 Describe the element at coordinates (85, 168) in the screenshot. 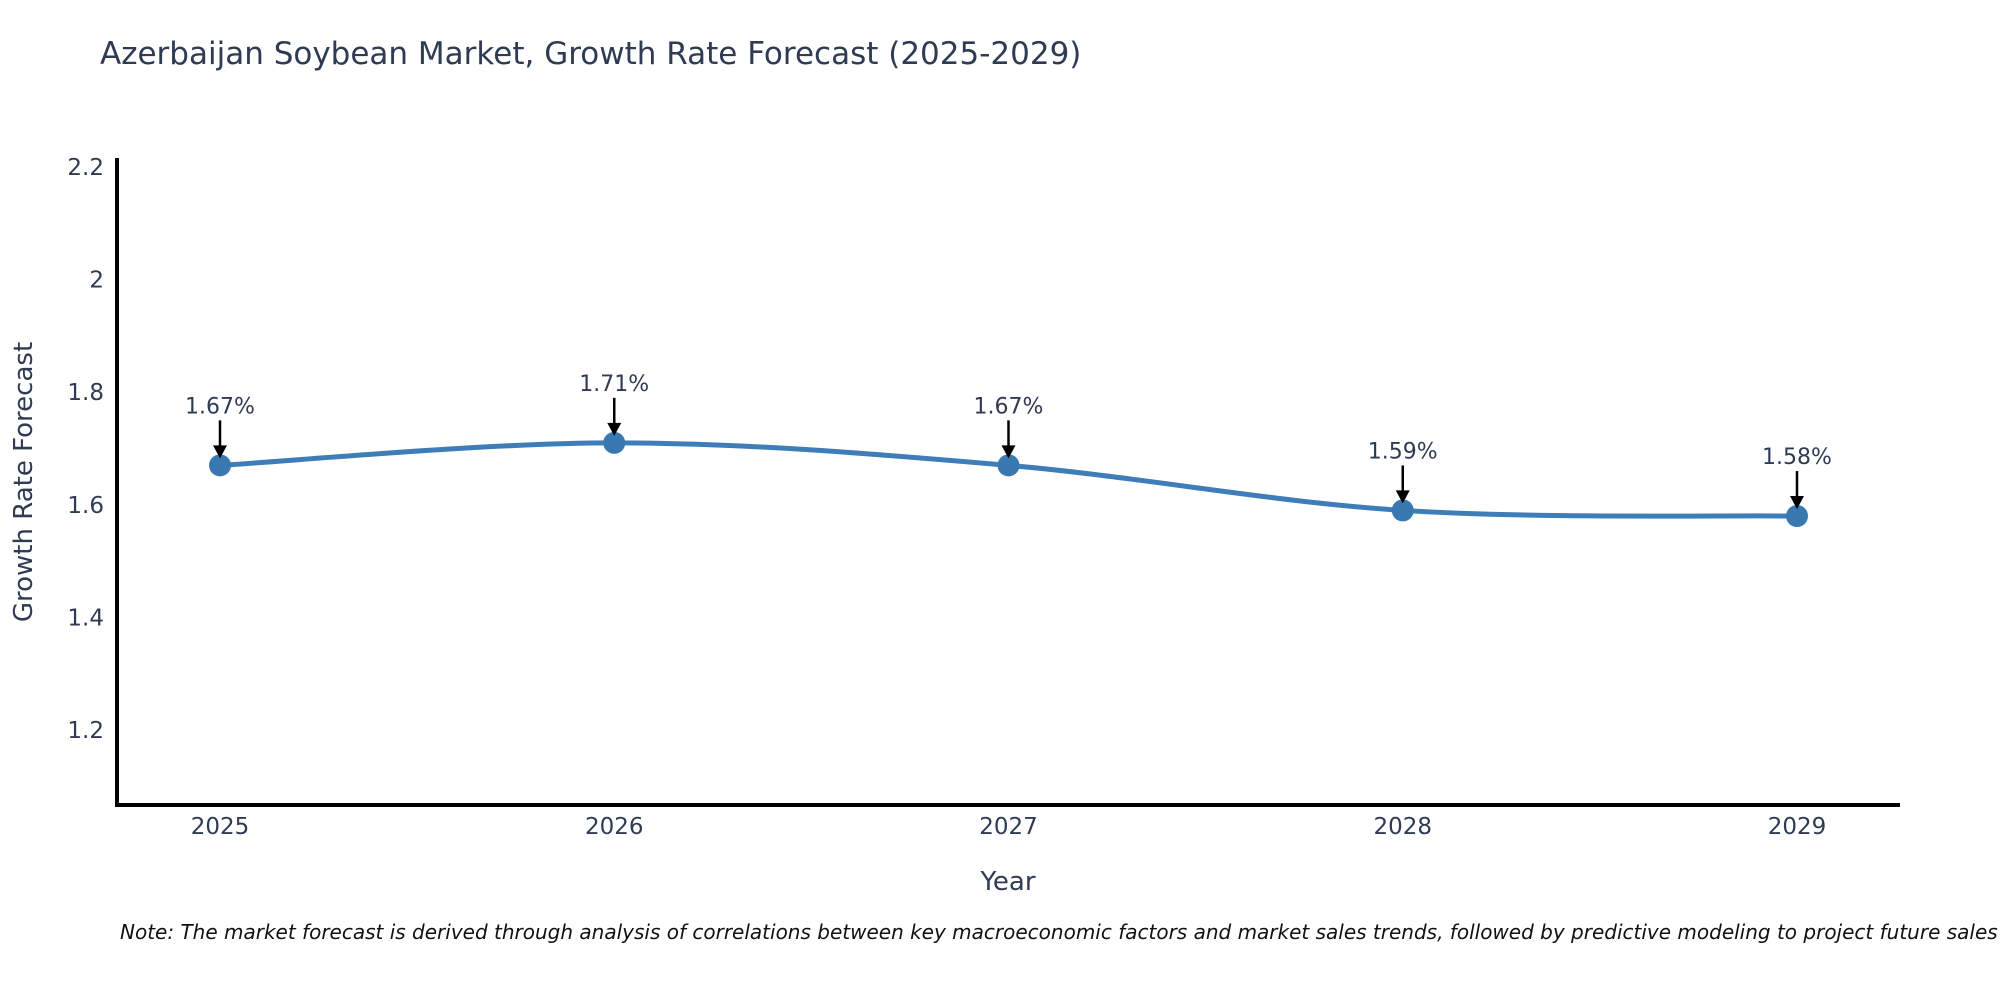

I see `y-tick-label: 2.2` at that location.